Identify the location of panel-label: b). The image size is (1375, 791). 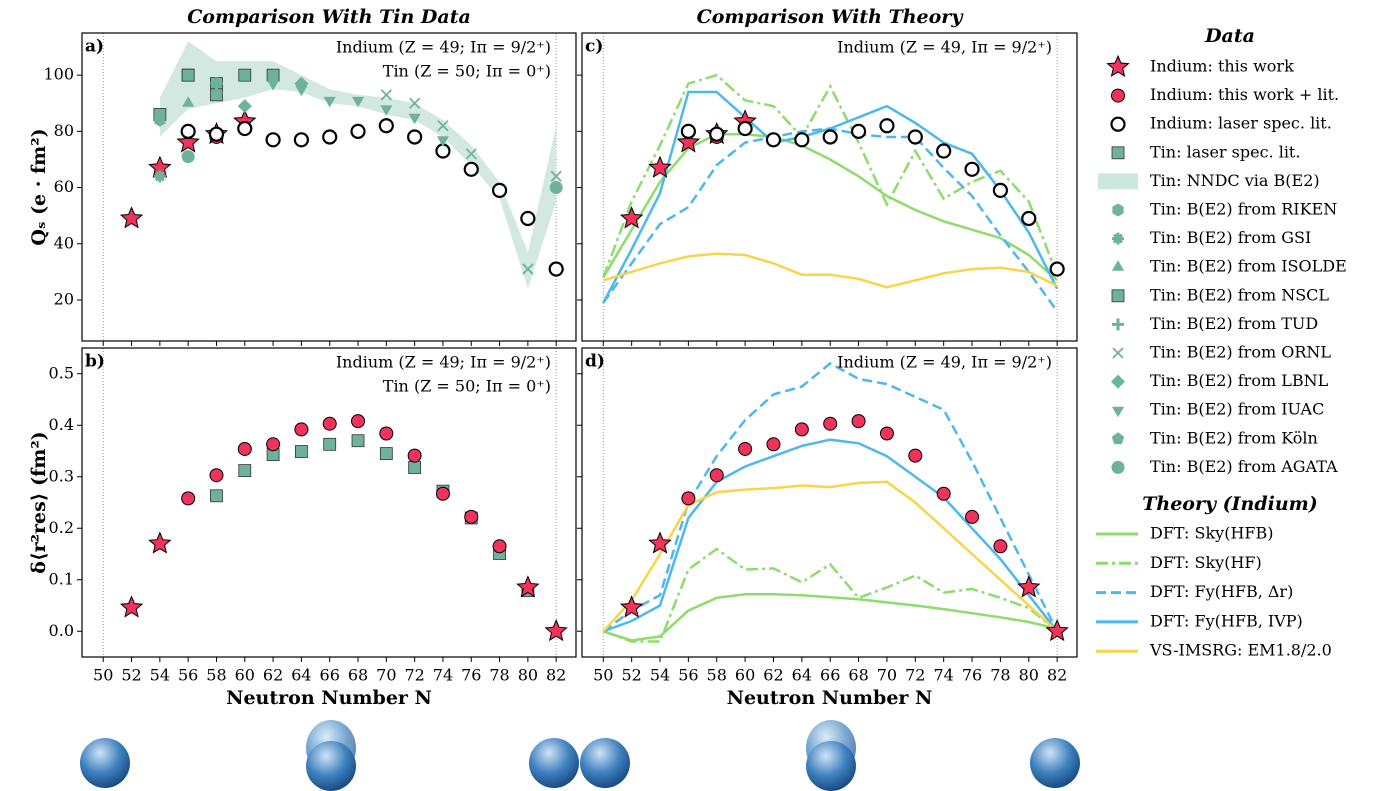
(95, 362).